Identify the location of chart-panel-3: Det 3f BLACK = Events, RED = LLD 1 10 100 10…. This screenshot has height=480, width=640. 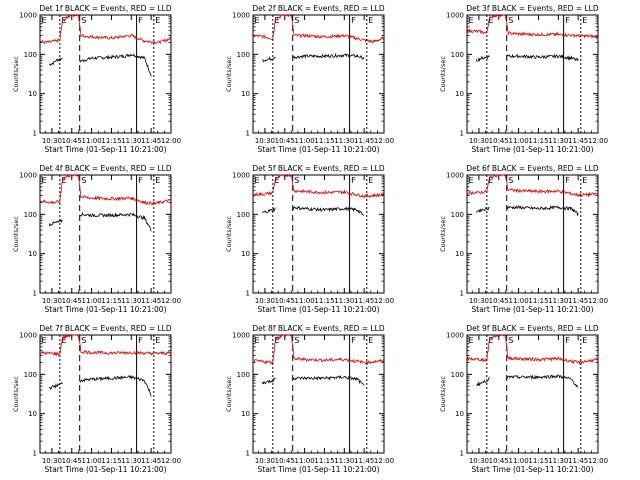
(523, 79).